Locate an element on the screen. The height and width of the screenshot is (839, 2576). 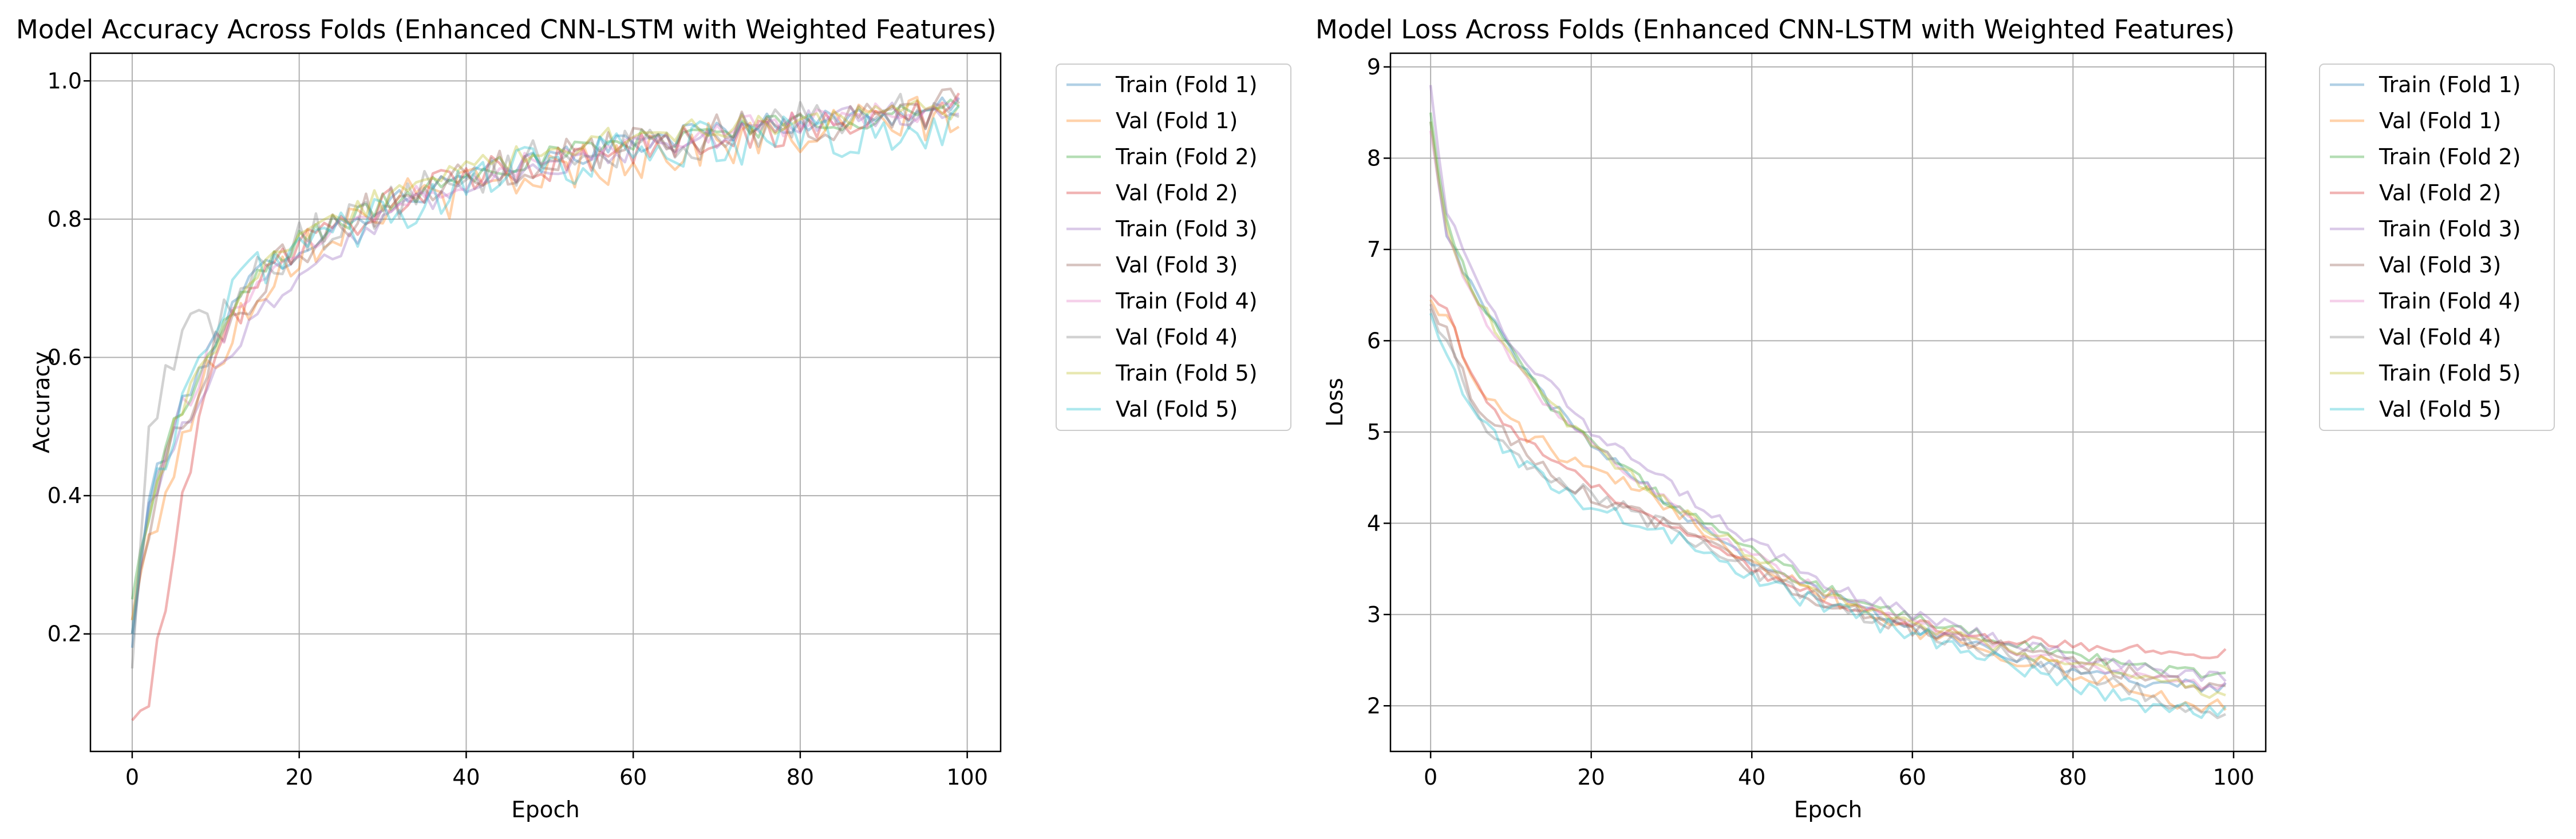
accuracy-x-tick-label: 40 is located at coordinates (466, 777).